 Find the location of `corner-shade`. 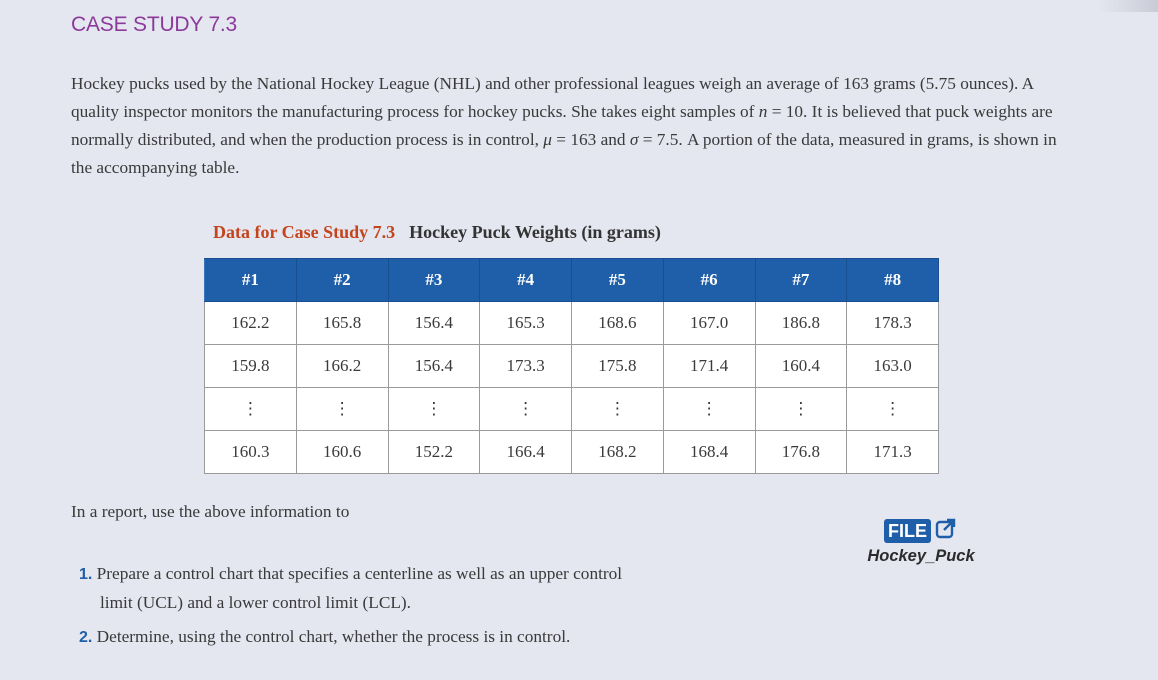

corner-shade is located at coordinates (1128, 6).